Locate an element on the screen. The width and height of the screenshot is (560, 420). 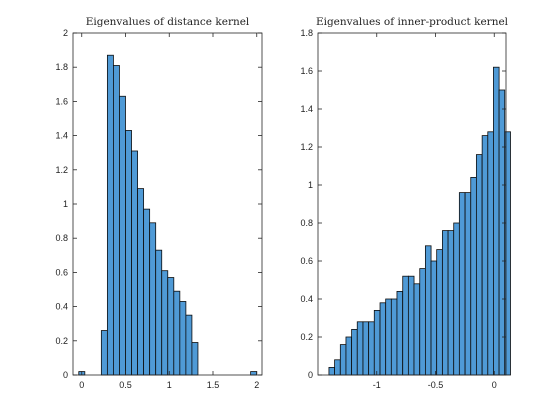
chart-title: Eigenvalues of distance kernel is located at coordinates (168, 22).